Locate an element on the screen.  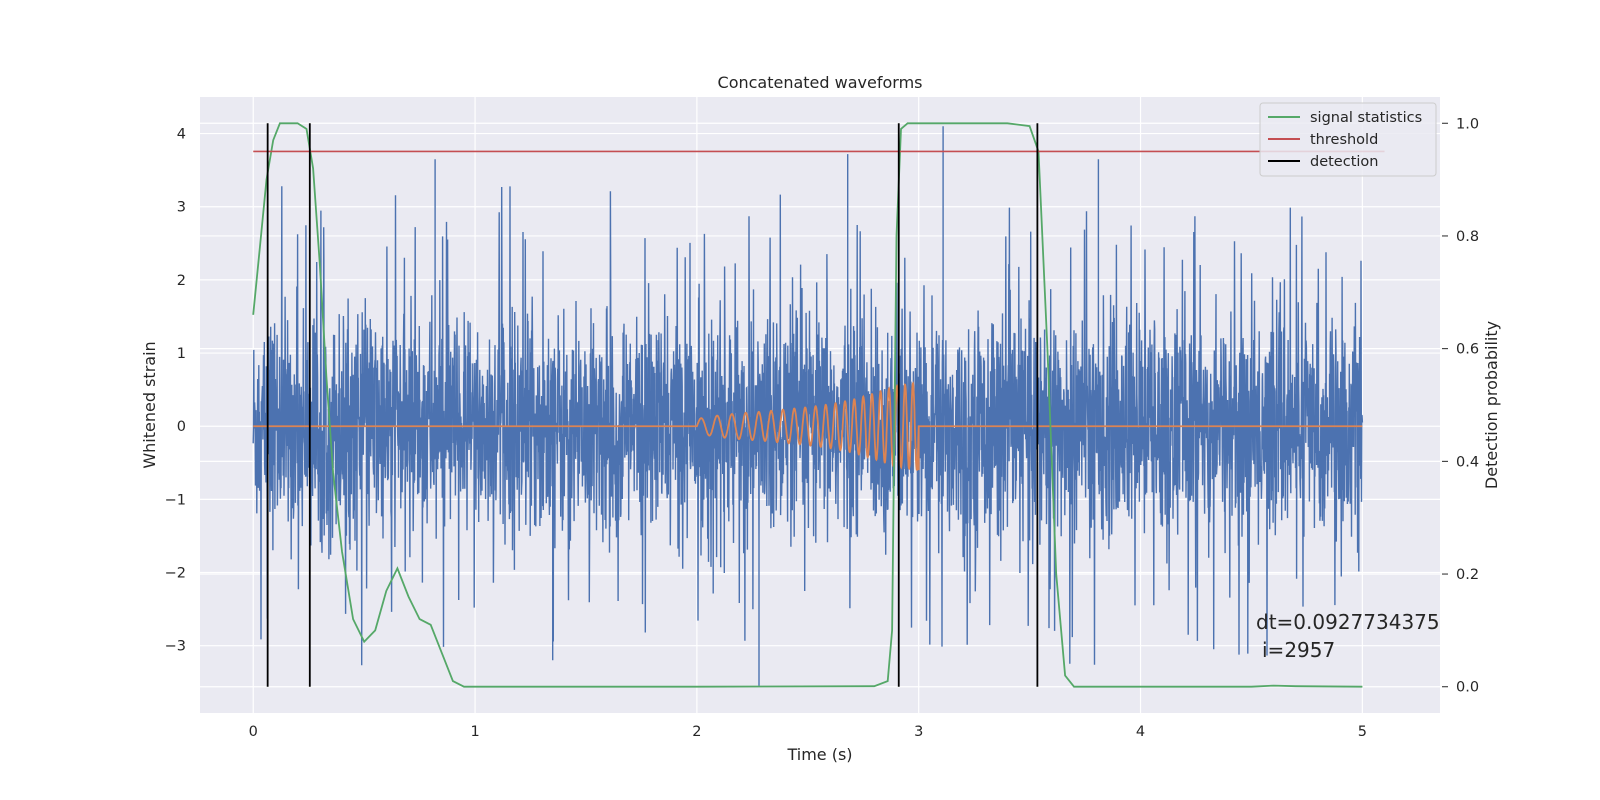
y2-tick-label: 1.0 is located at coordinates (1467, 124).